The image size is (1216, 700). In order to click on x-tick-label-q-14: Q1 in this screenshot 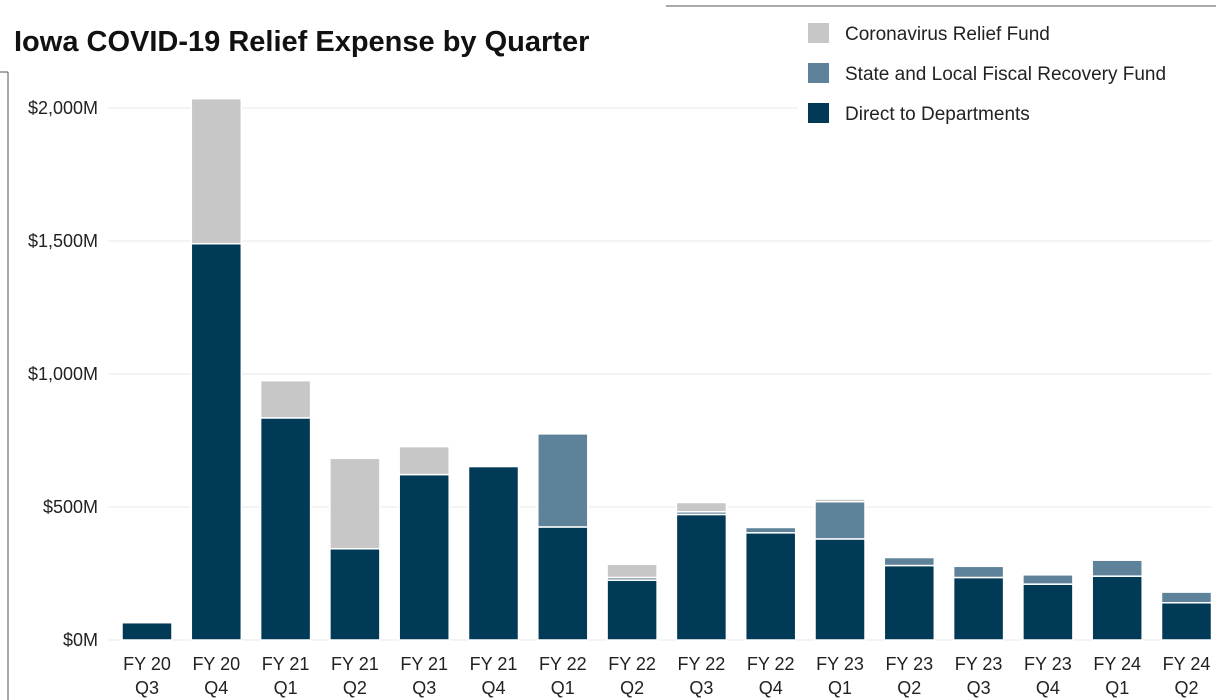, I will do `click(1117, 688)`.